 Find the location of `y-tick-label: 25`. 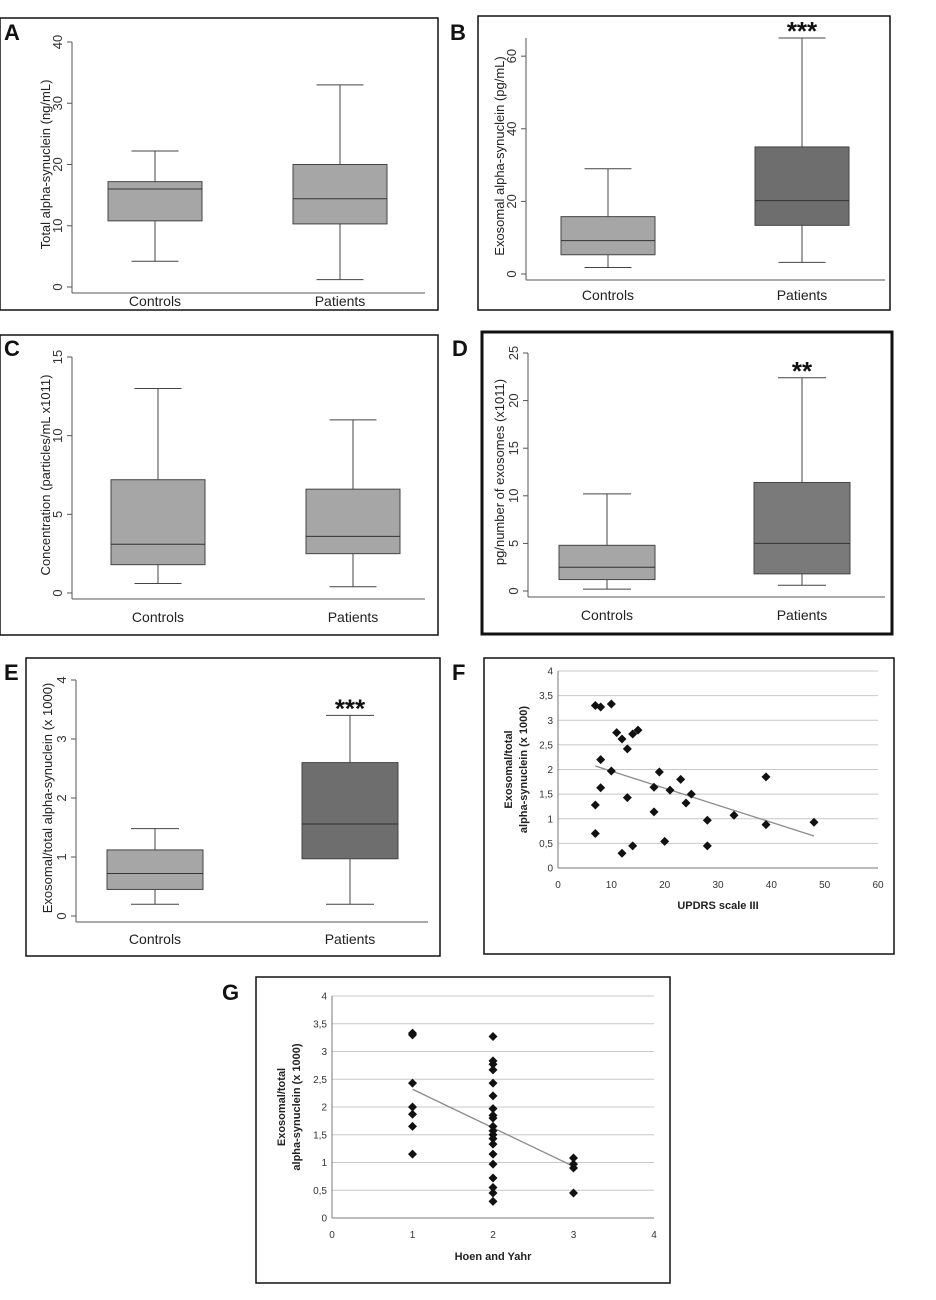

y-tick-label: 25 is located at coordinates (513, 353).